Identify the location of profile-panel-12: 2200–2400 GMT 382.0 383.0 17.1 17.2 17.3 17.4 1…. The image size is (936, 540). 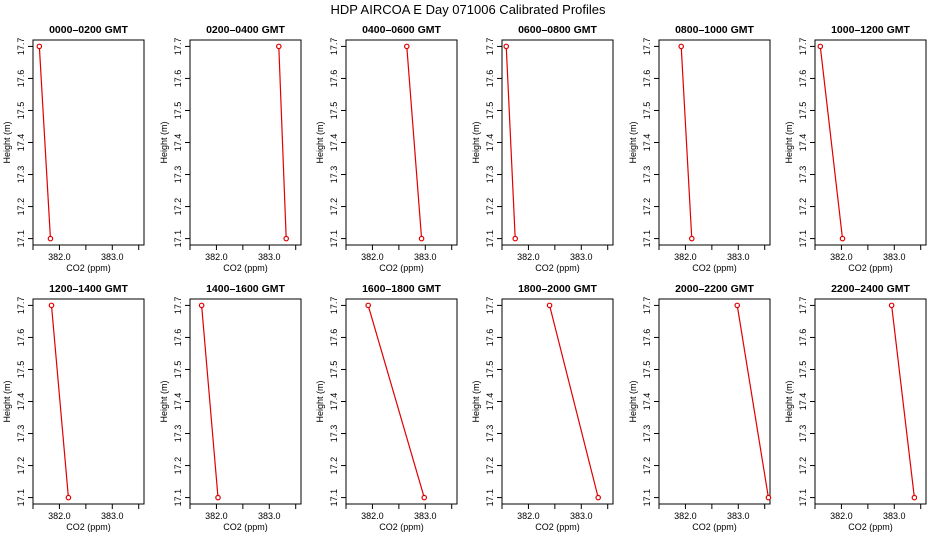
(855, 407).